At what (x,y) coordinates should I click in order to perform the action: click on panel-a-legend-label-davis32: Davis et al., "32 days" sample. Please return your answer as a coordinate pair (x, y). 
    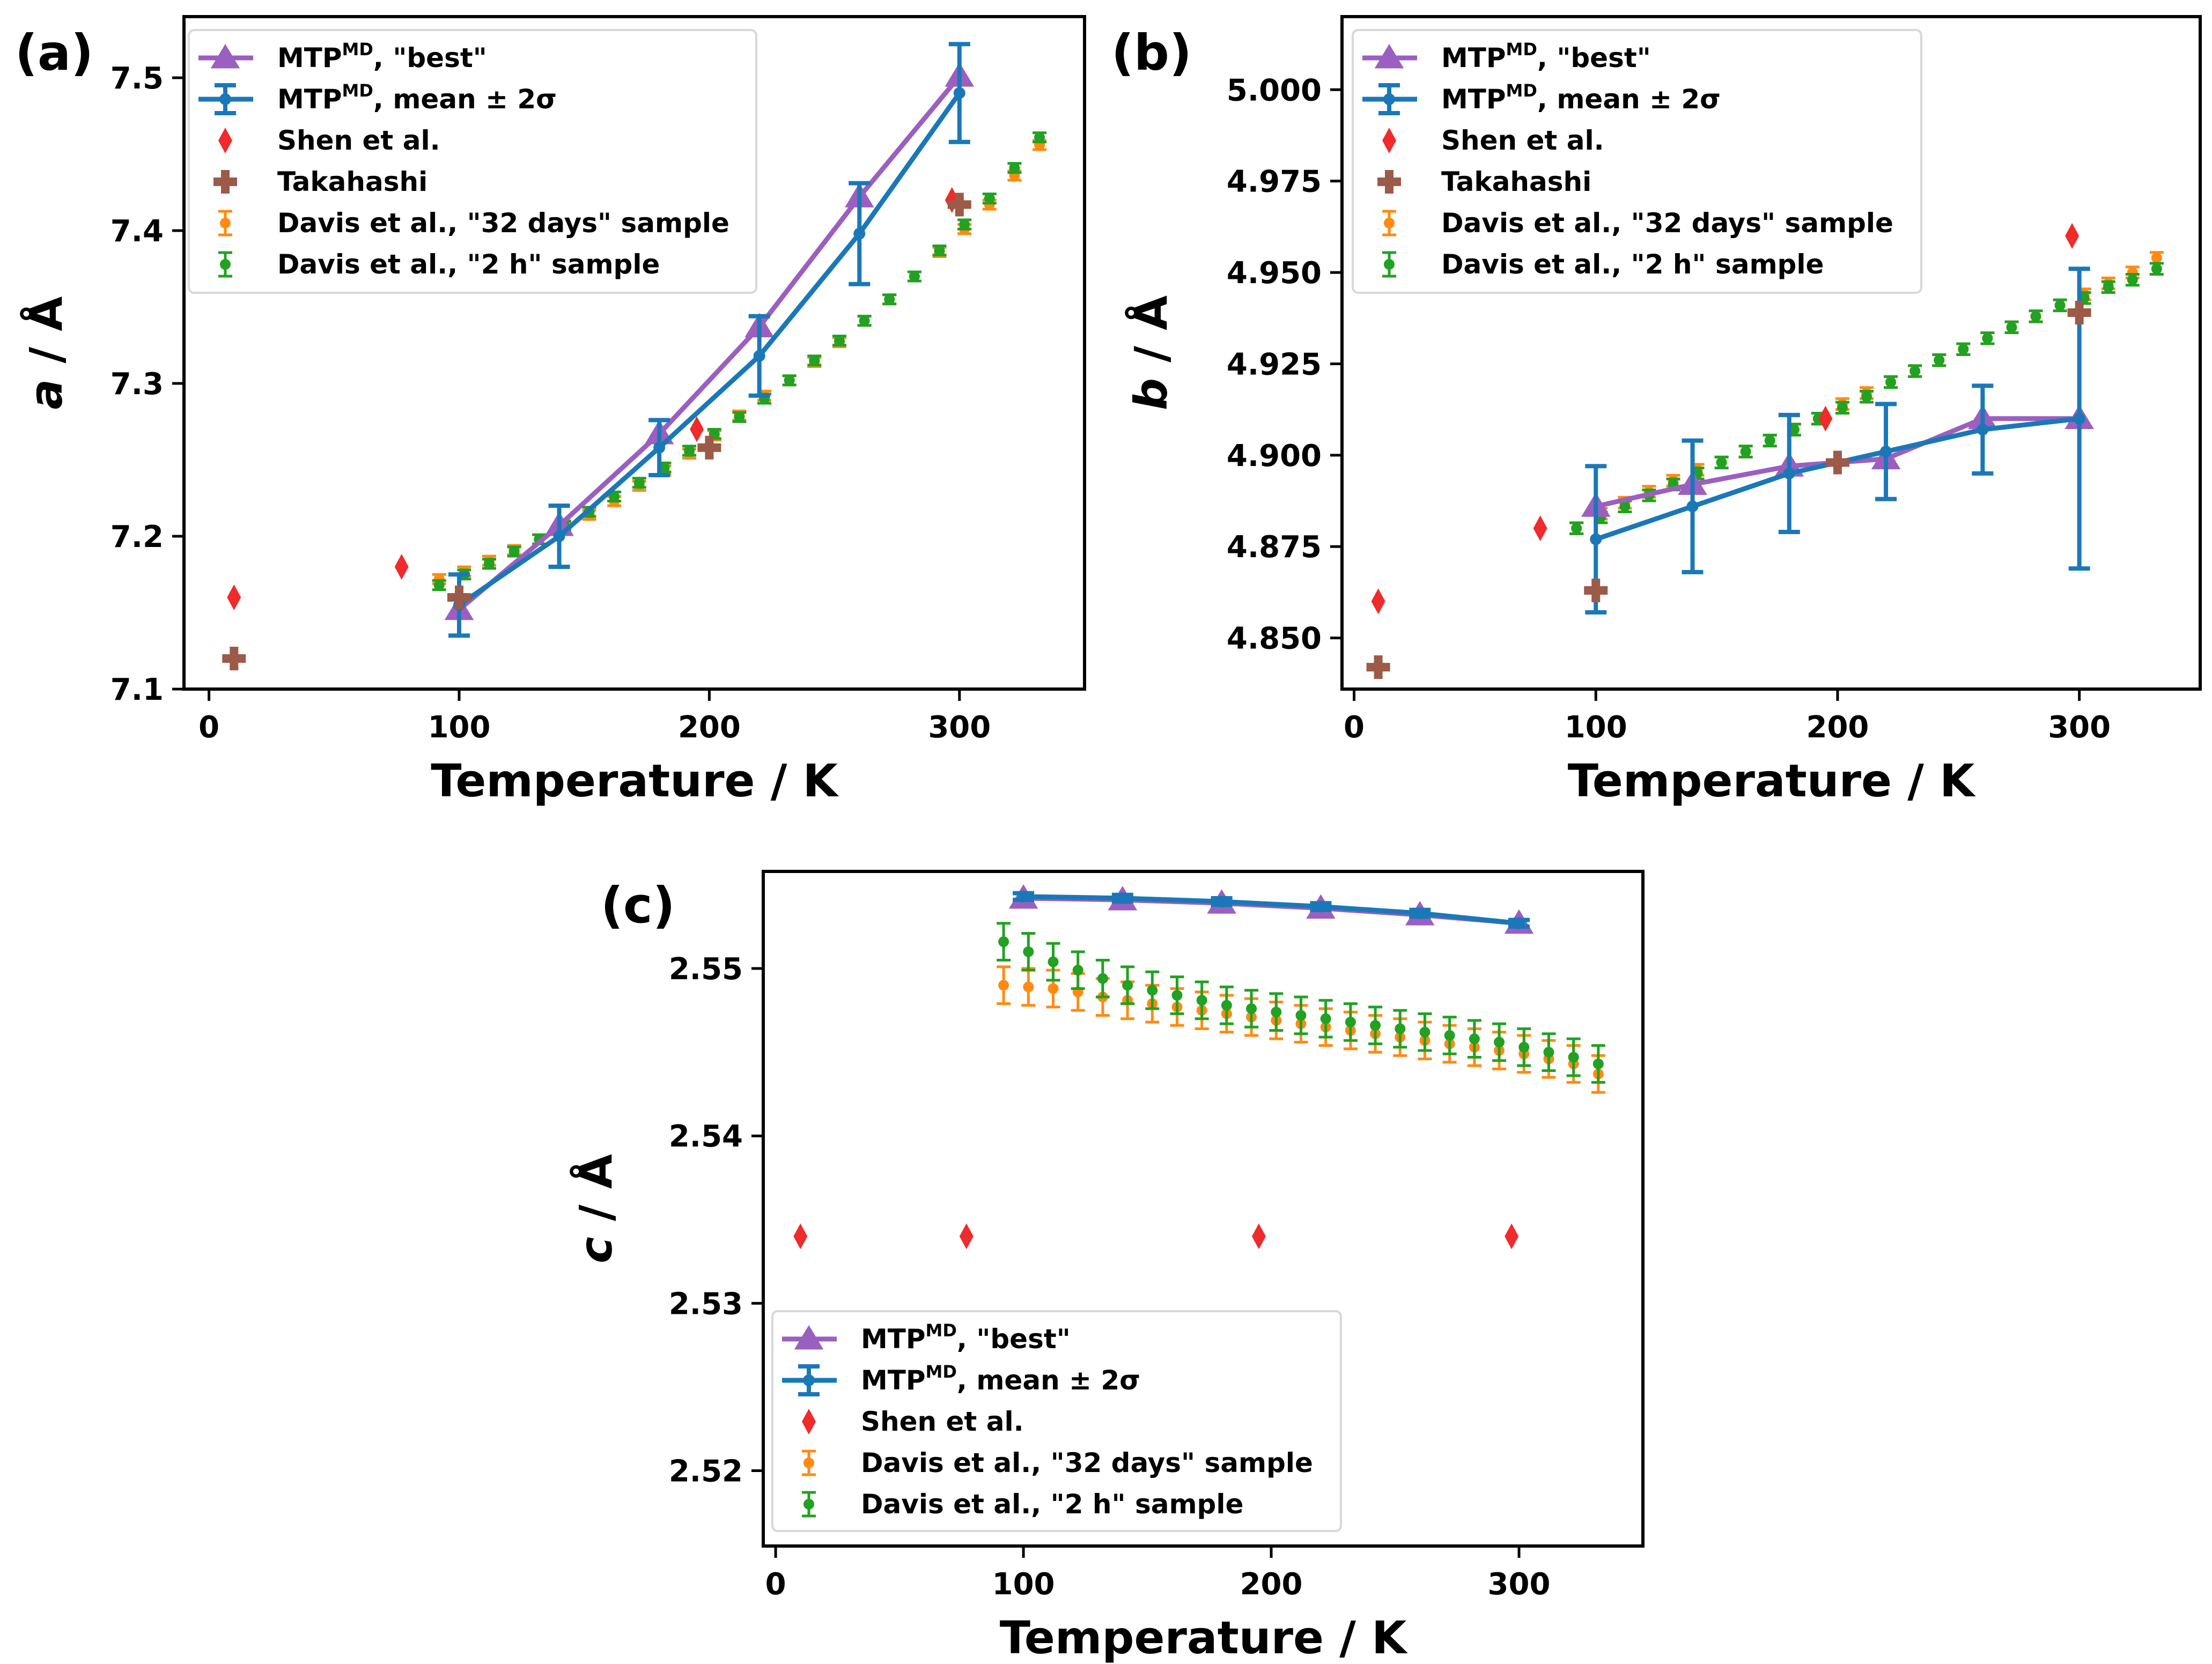
    Looking at the image, I should click on (503, 223).